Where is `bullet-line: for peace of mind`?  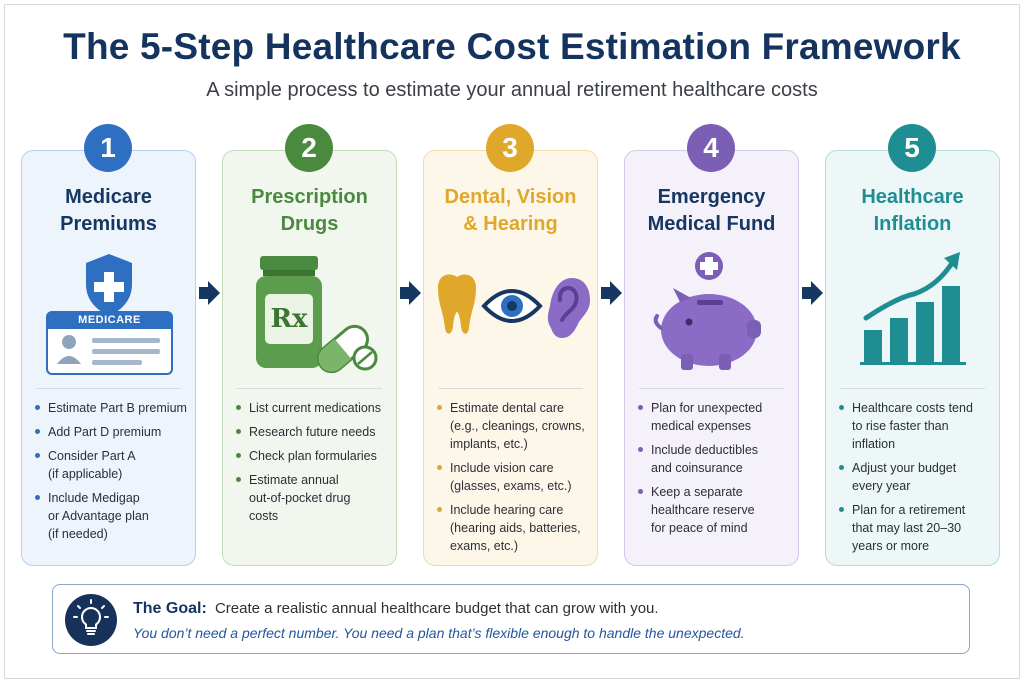
bullet-line: for peace of mind is located at coordinates (699, 528).